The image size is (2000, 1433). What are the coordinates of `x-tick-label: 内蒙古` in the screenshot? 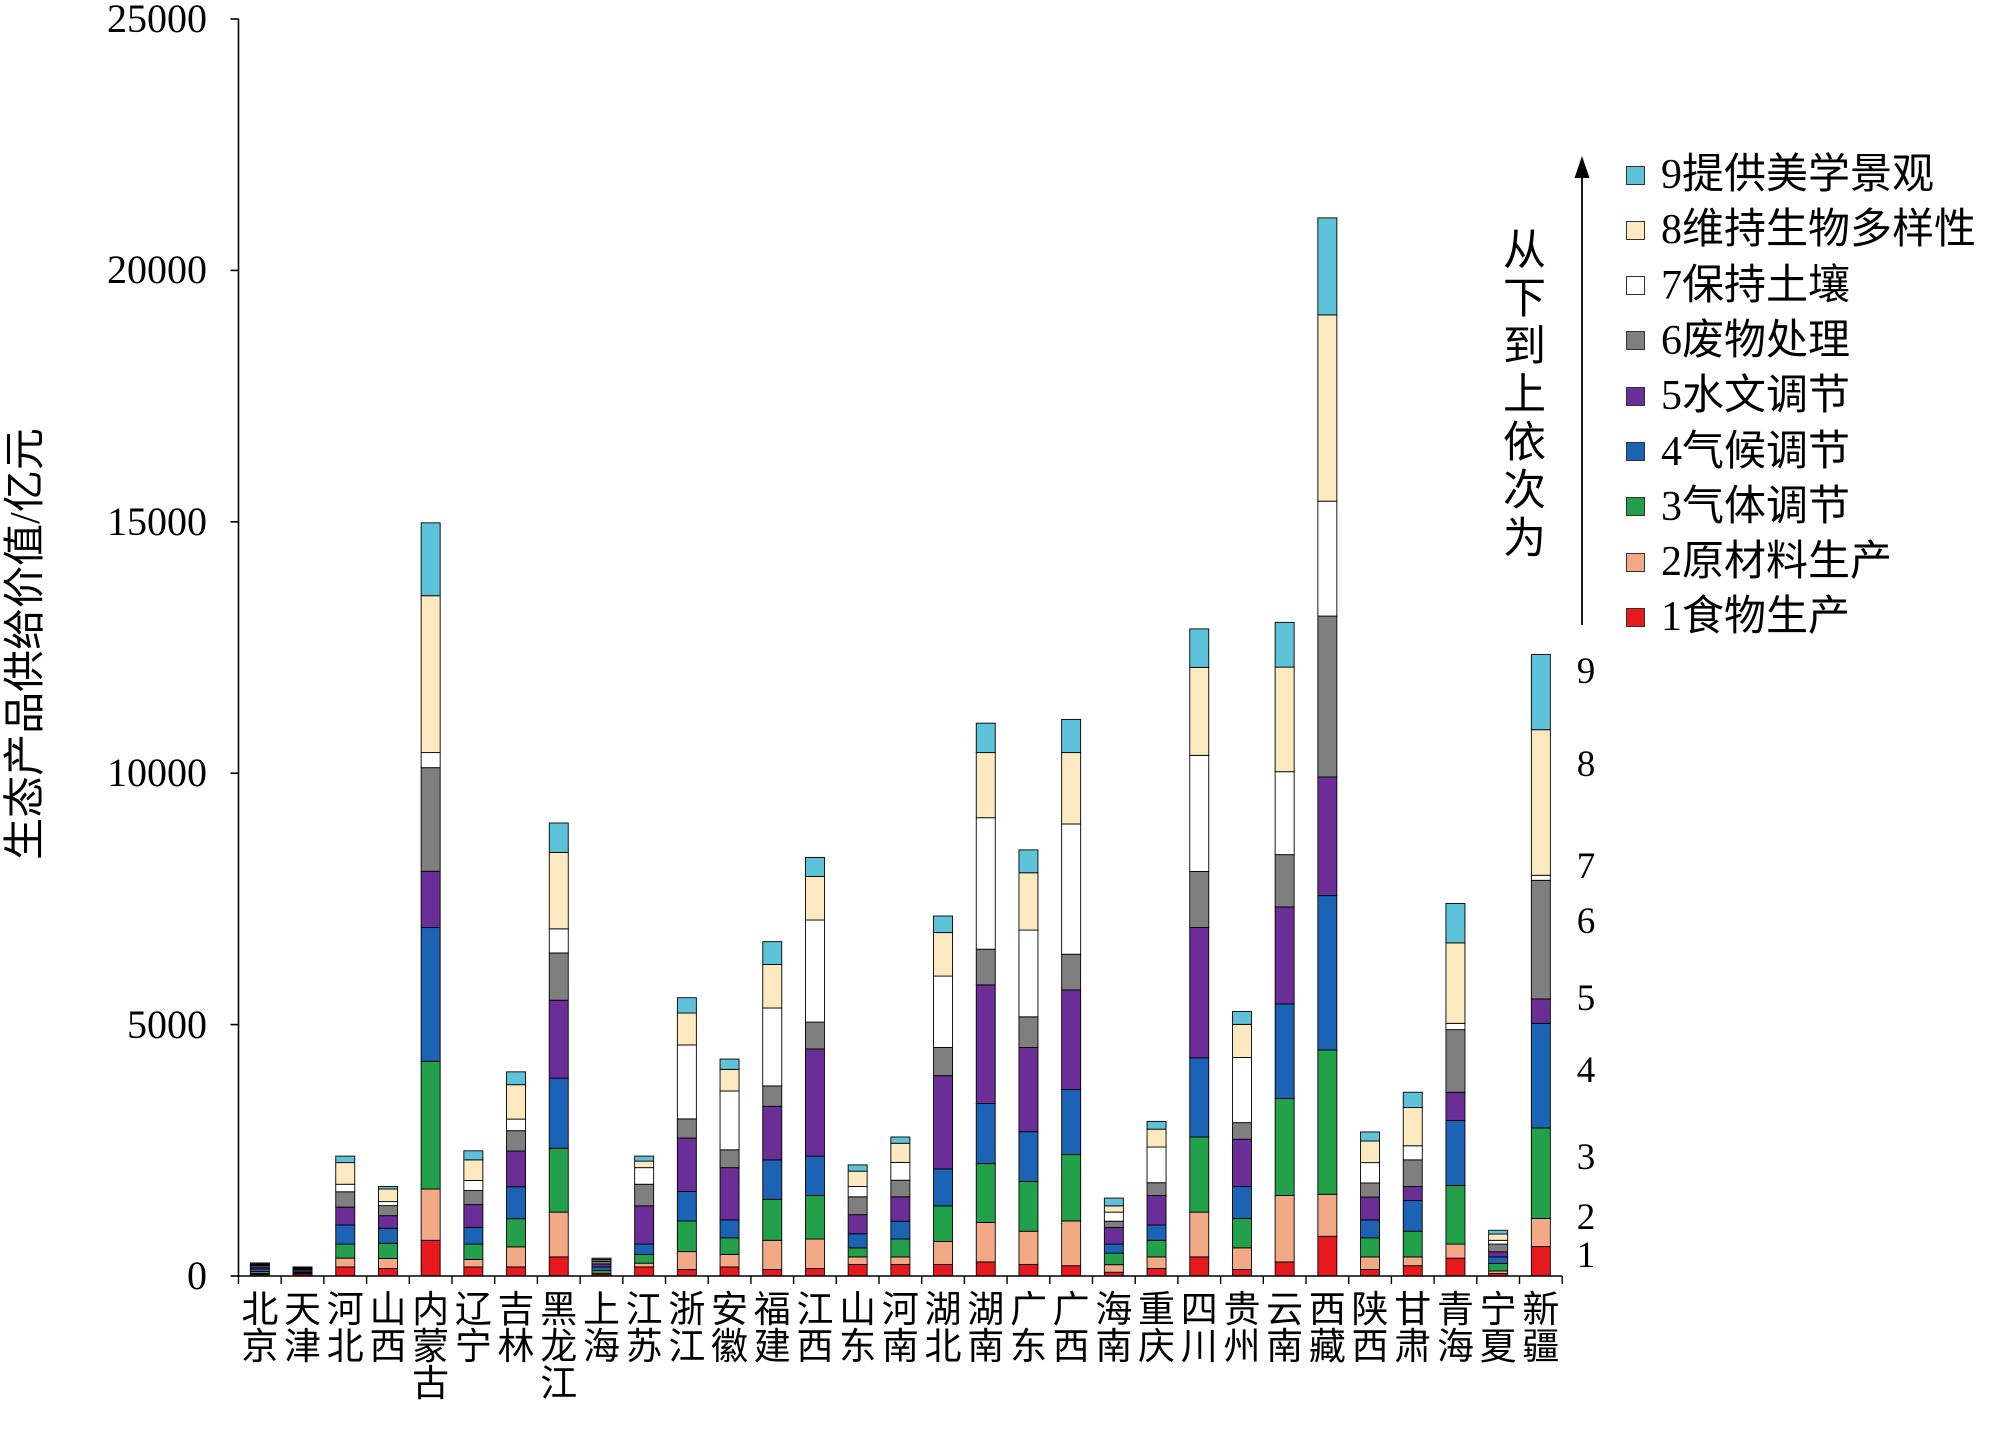 It's located at (431, 1347).